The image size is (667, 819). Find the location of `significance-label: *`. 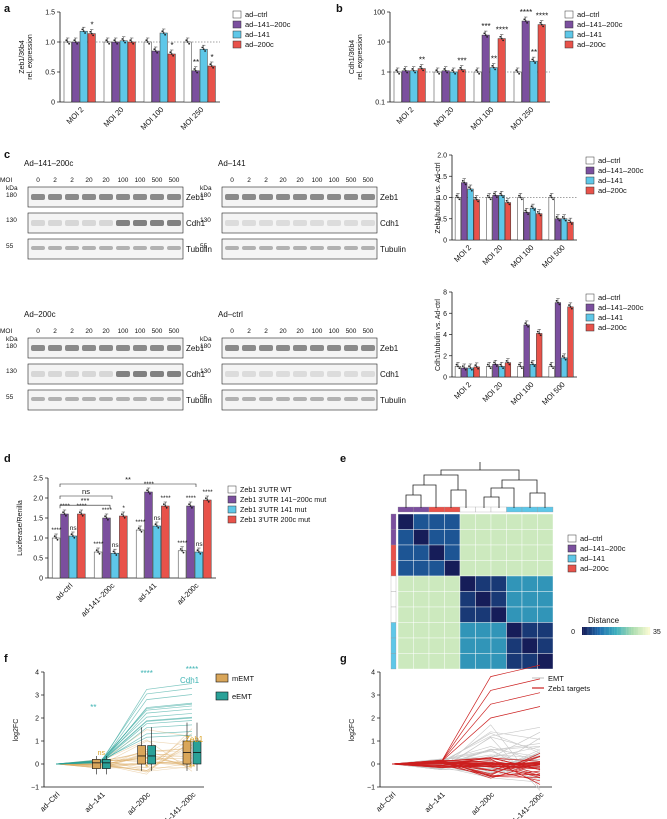

significance-label: * is located at coordinates (91, 25).